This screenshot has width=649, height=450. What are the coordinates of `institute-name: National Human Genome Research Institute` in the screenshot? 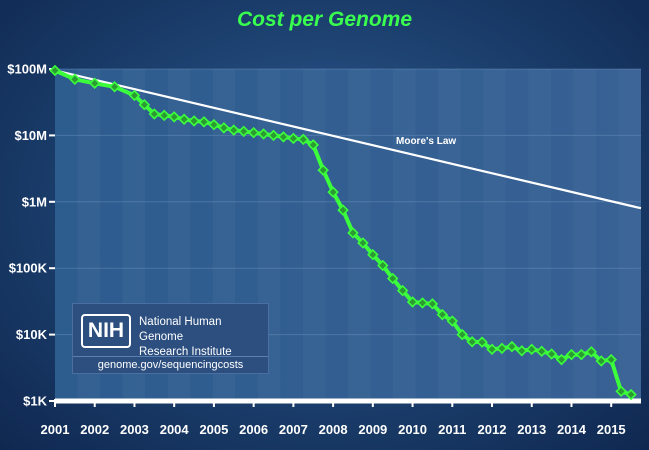 It's located at (203, 337).